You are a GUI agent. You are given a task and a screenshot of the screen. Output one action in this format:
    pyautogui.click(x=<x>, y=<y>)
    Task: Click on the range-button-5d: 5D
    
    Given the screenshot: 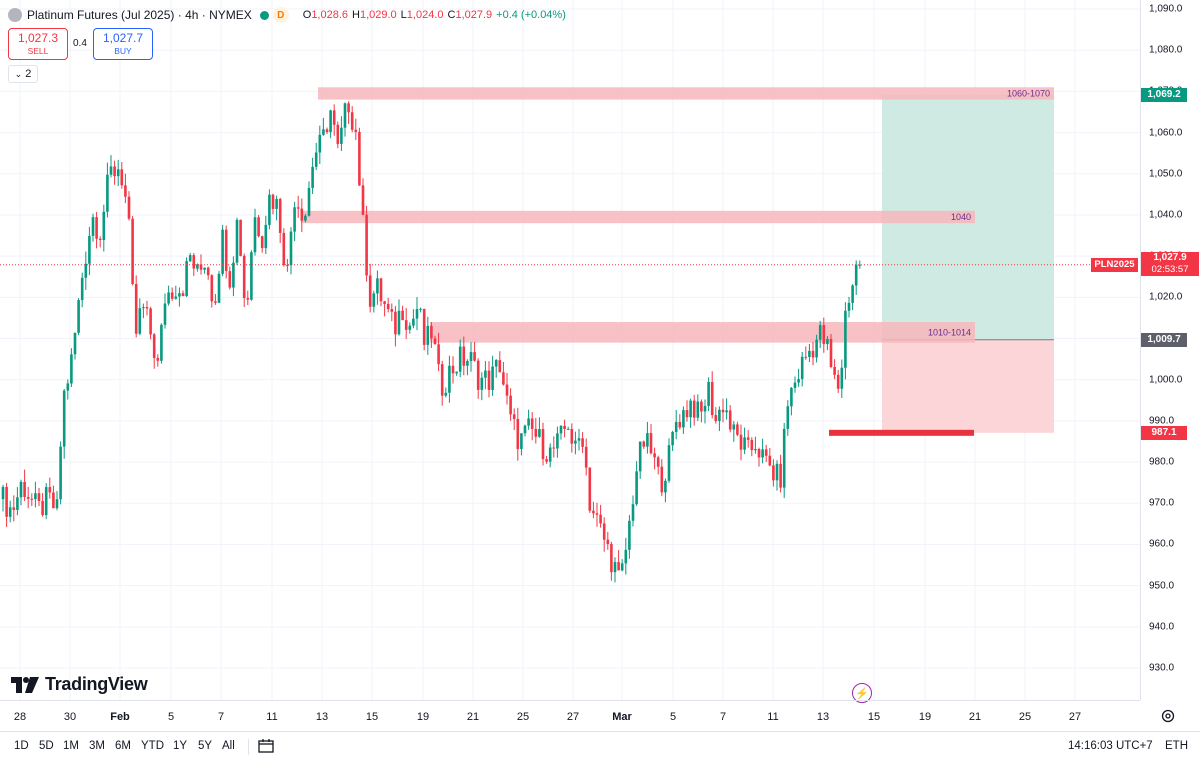 What is the action you would take?
    pyautogui.click(x=46, y=746)
    